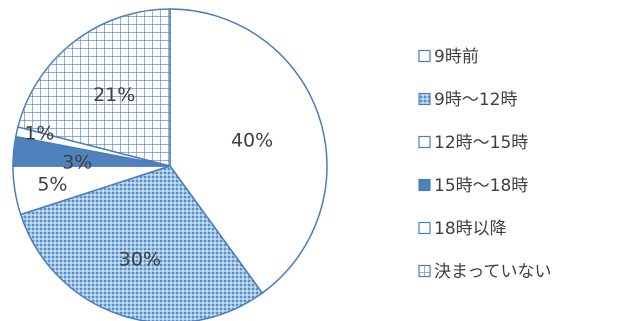 The image size is (623, 321). Describe the element at coordinates (481, 143) in the screenshot. I see `legend-label-3: 12時～15時` at that location.